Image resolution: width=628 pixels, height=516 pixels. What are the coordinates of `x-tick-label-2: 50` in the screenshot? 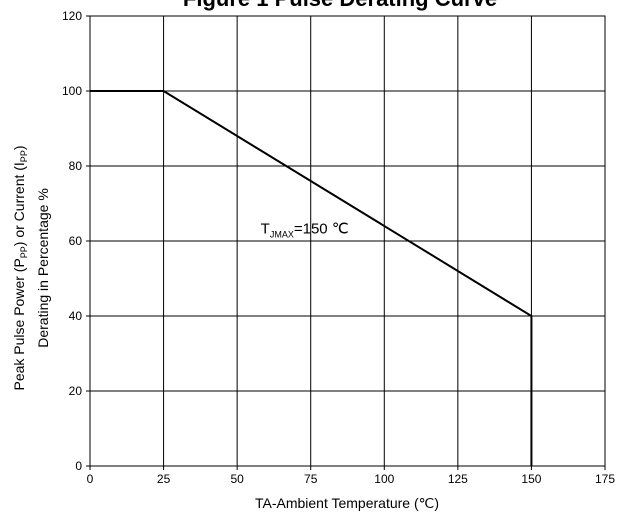 It's located at (237, 479).